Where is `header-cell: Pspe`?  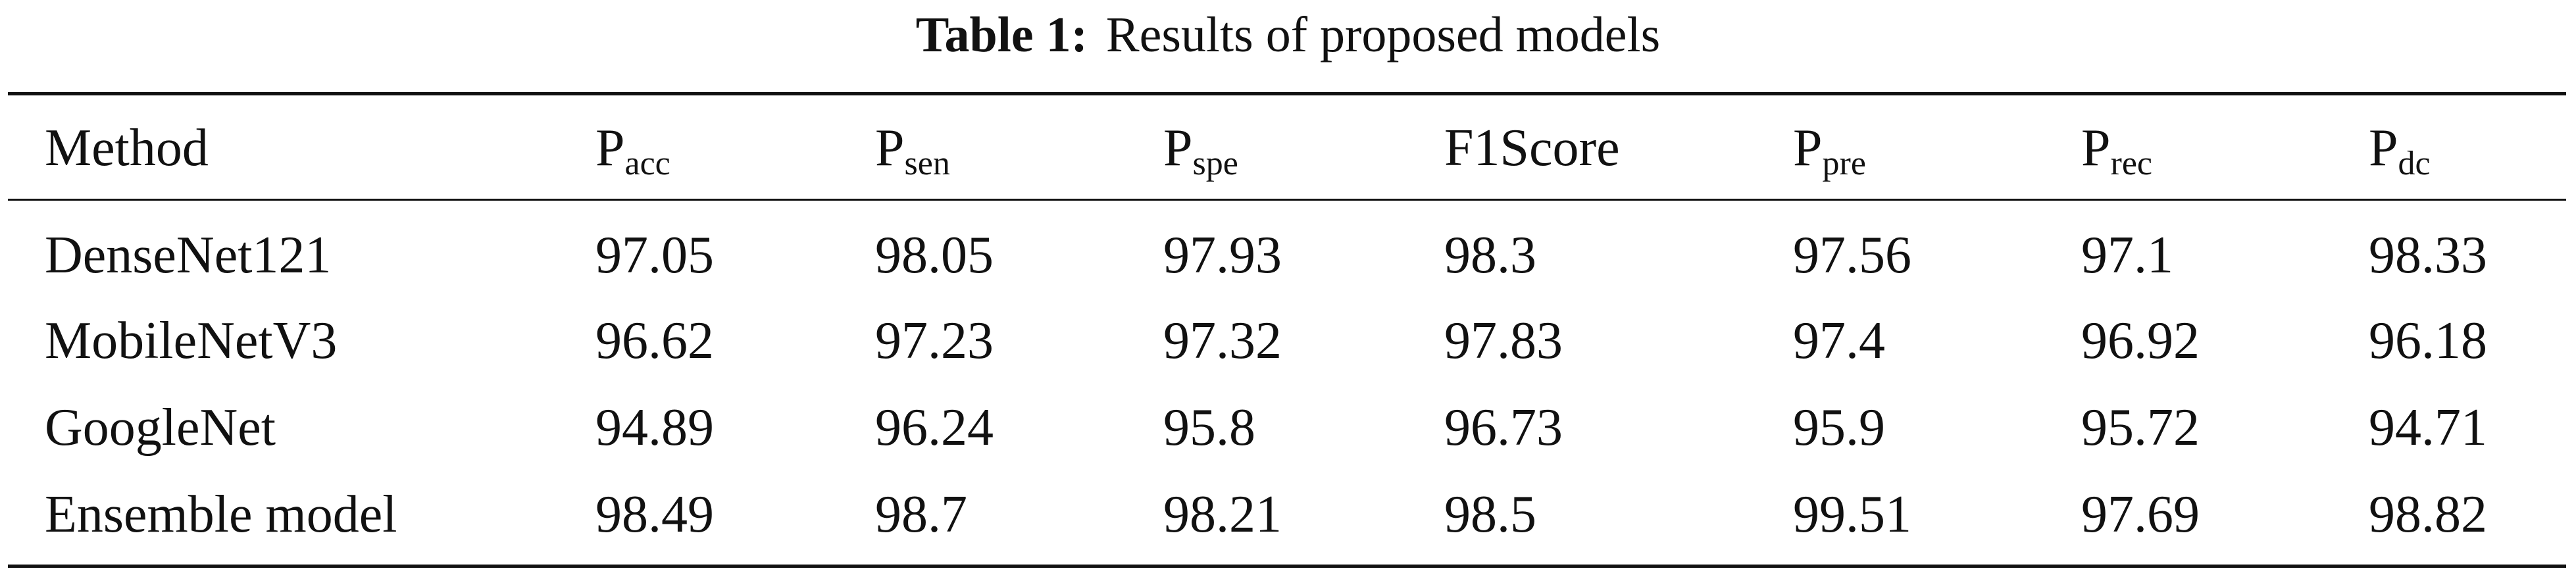
header-cell: Pspe is located at coordinates (1200, 148).